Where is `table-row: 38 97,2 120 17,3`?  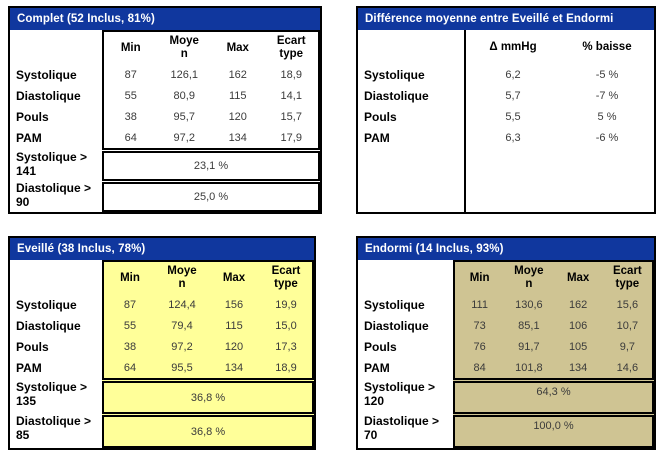 table-row: 38 97,2 120 17,3 is located at coordinates (208, 346).